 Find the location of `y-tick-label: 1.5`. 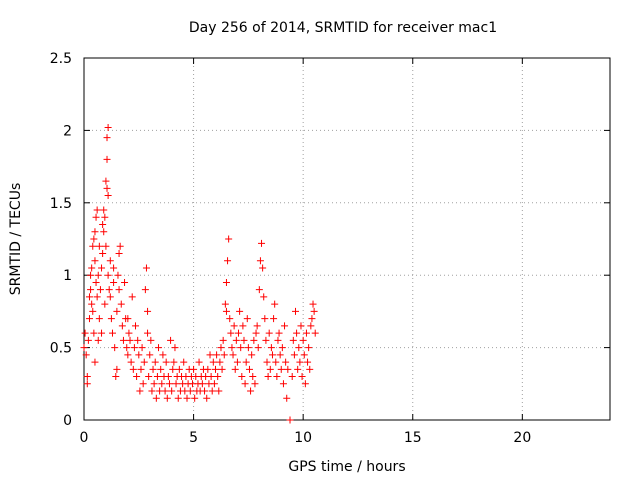

y-tick-label: 1.5 is located at coordinates (61, 204).